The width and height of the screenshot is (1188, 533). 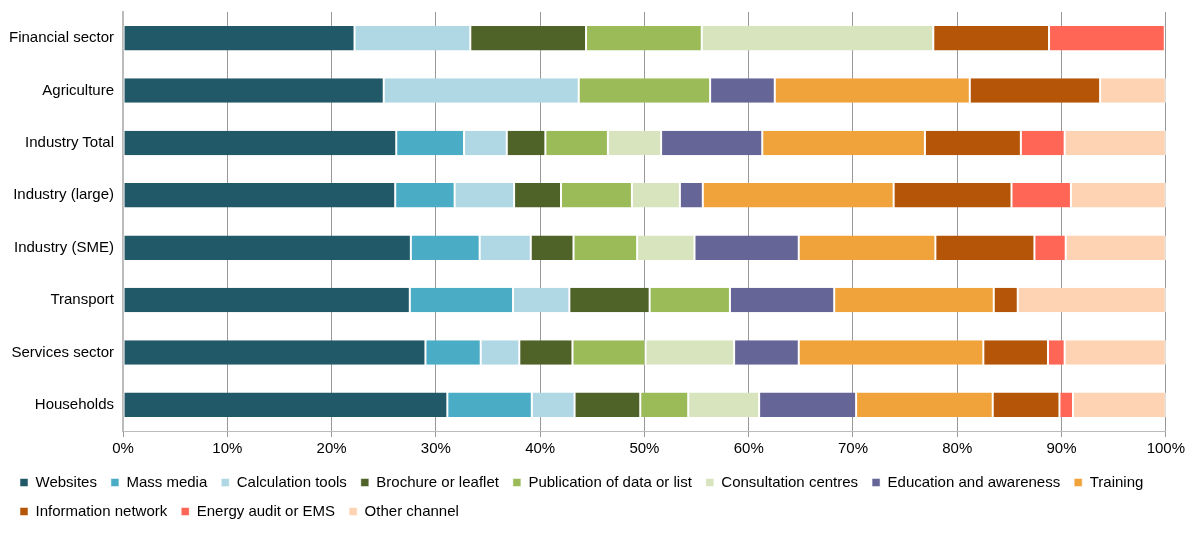 I want to click on legend-label: Websites, so click(x=66, y=481).